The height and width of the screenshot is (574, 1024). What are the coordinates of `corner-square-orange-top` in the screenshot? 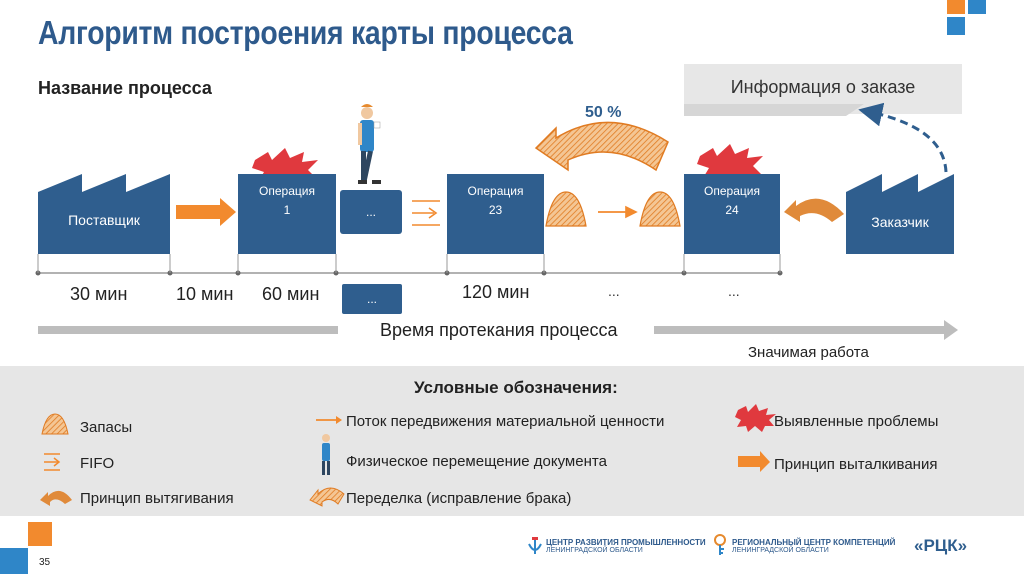 It's located at (956, 7).